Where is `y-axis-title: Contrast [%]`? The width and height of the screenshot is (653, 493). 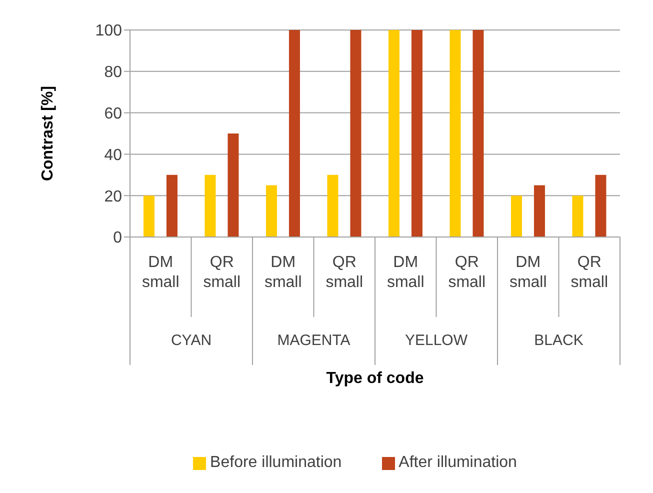 y-axis-title: Contrast [%] is located at coordinates (48, 134).